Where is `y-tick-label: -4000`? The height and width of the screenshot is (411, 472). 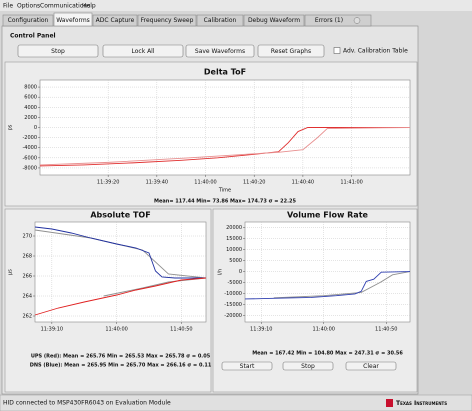
y-tick-label: -4000 is located at coordinates (29, 148).